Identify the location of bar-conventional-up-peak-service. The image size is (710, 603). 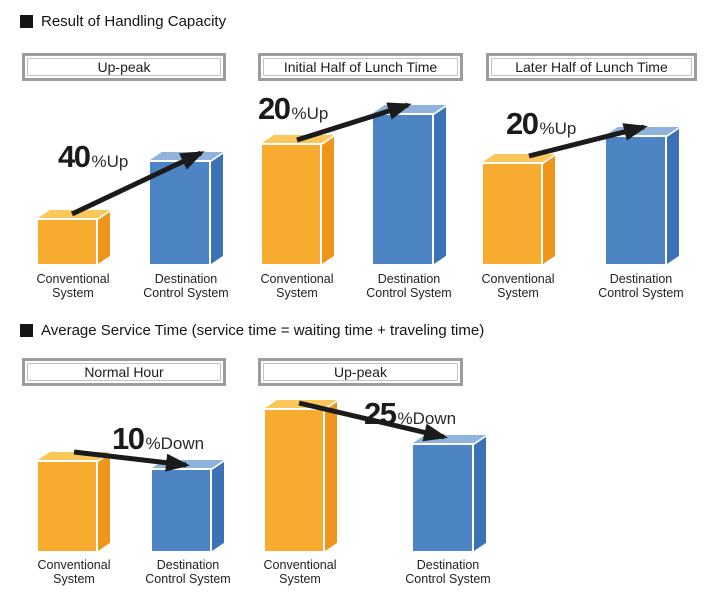
(301, 475).